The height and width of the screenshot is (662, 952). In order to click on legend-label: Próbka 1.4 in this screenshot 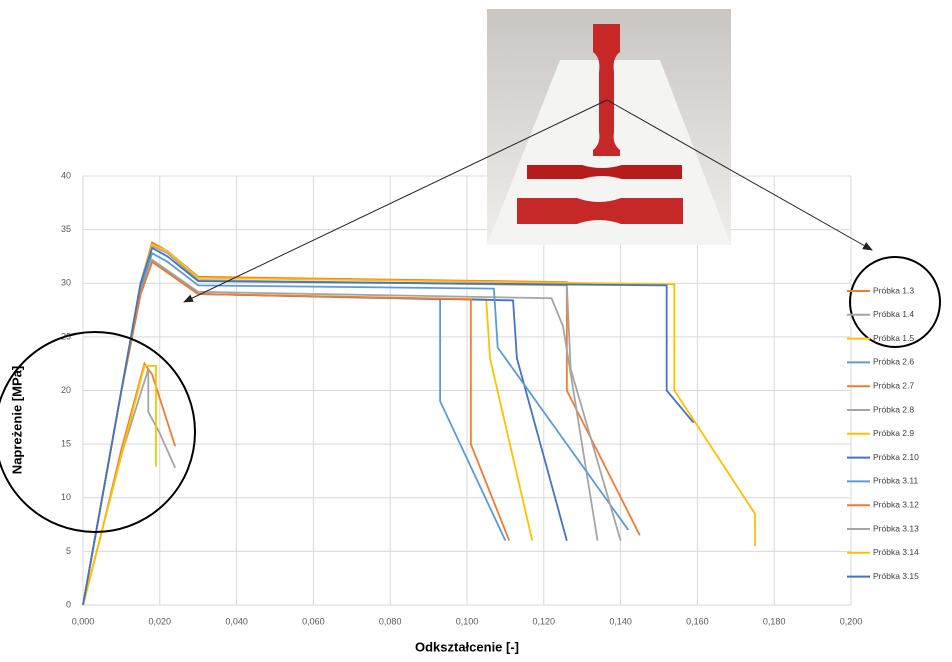, I will do `click(893, 314)`.